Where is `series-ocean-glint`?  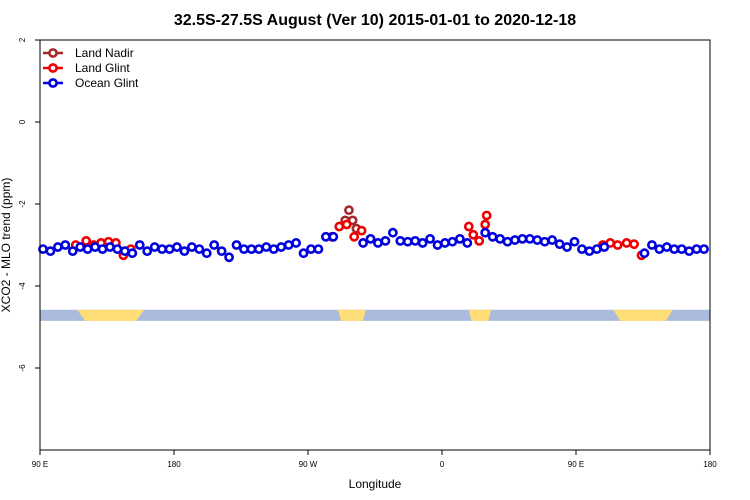 series-ocean-glint is located at coordinates (373, 245).